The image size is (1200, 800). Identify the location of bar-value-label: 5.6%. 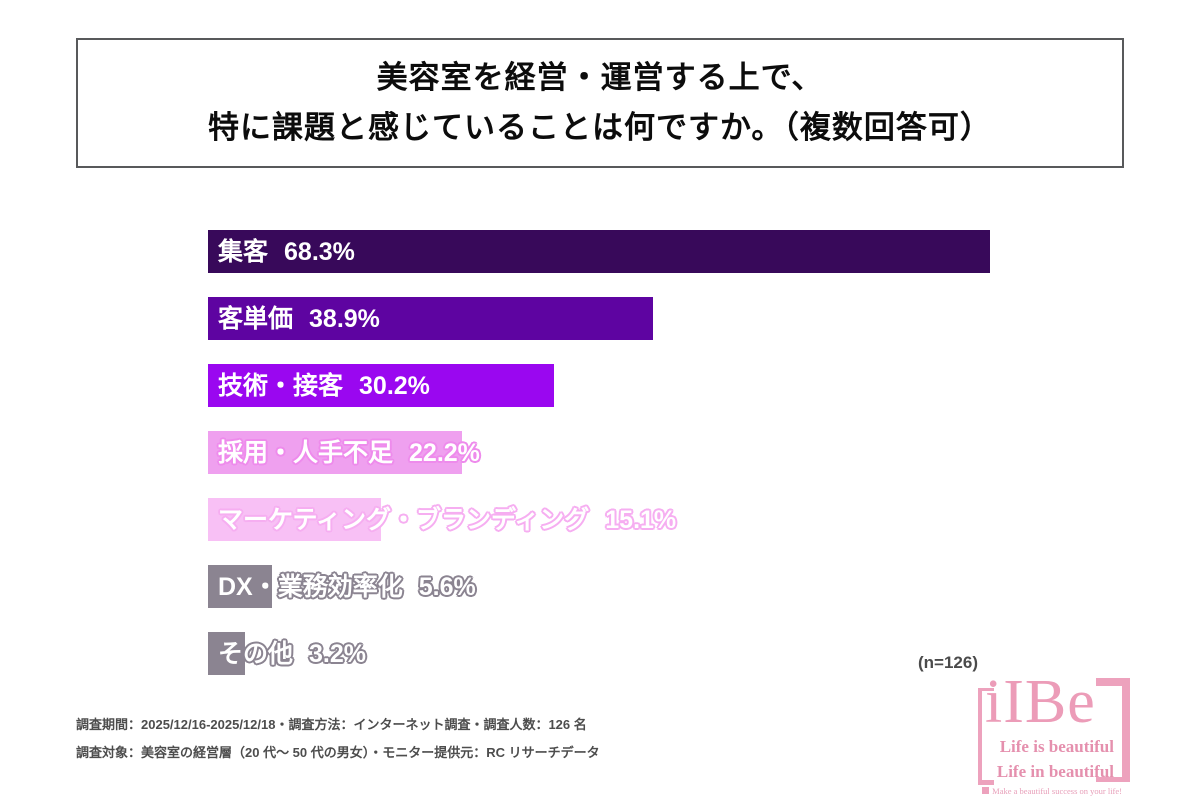
(447, 587).